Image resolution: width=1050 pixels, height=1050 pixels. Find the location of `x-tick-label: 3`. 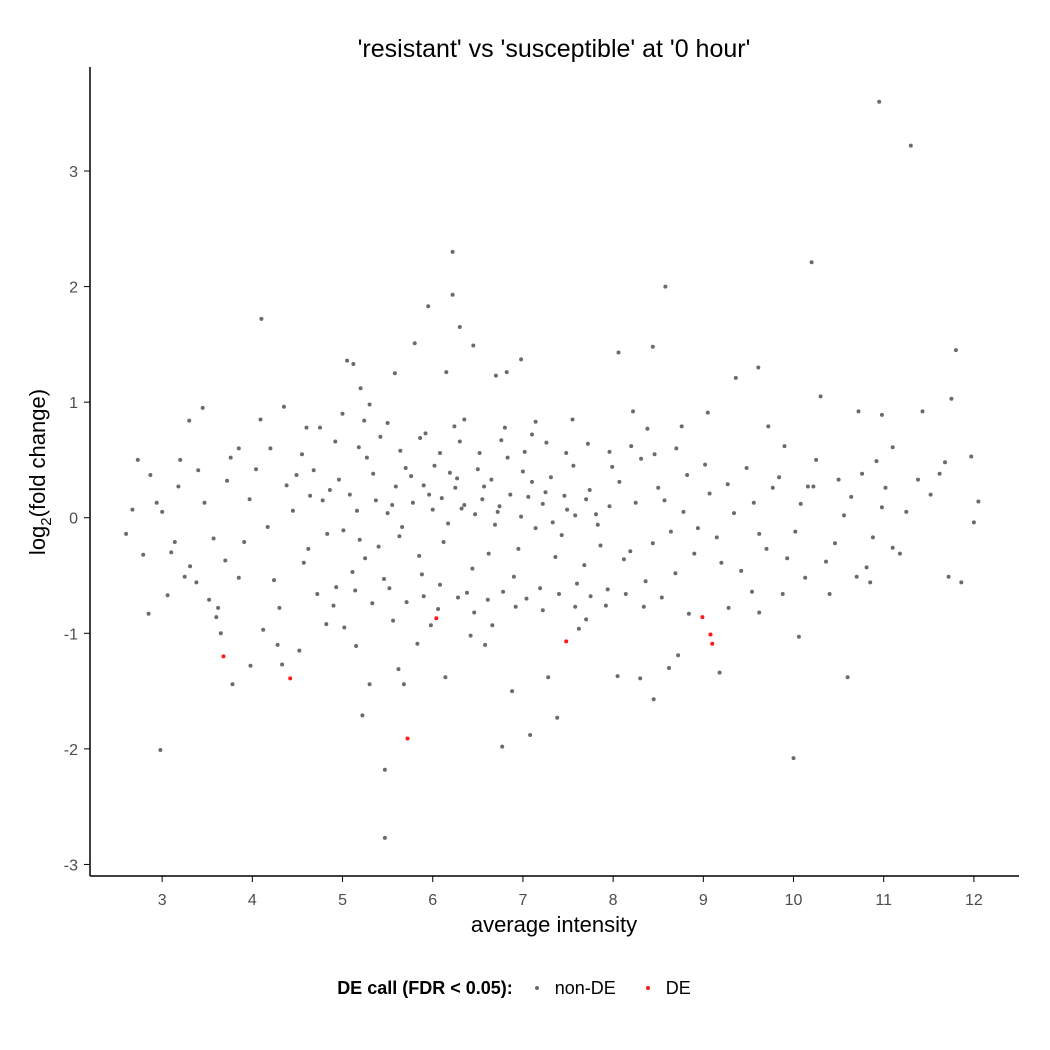

x-tick-label: 3 is located at coordinates (162, 900).